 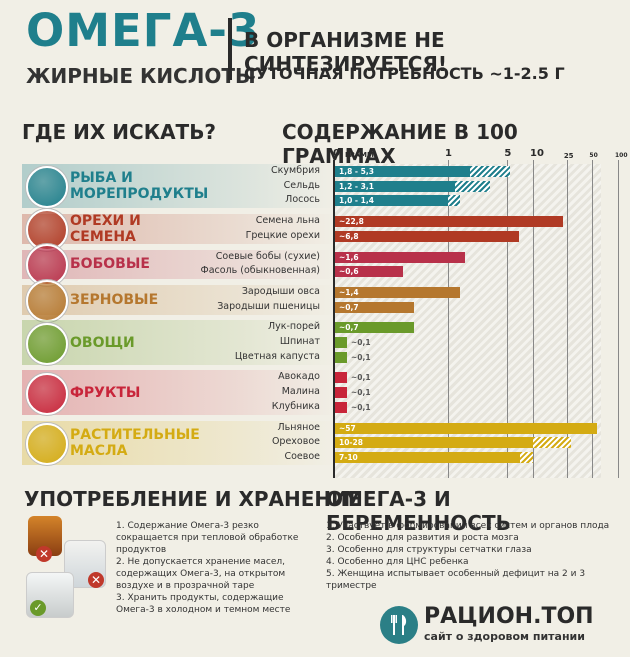 I want to click on food-label: Авокадо, so click(x=299, y=377).